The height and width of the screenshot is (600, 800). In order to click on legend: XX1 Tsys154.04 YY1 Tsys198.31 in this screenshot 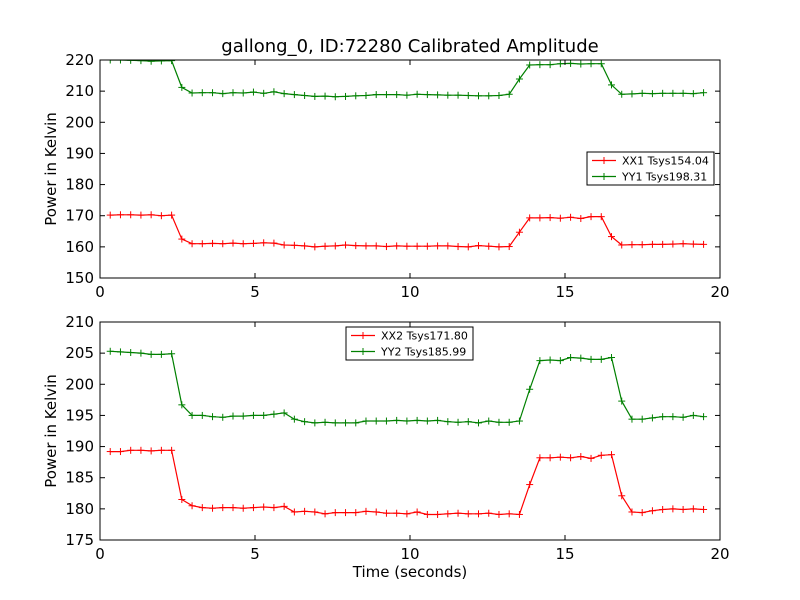, I will do `click(650, 168)`.